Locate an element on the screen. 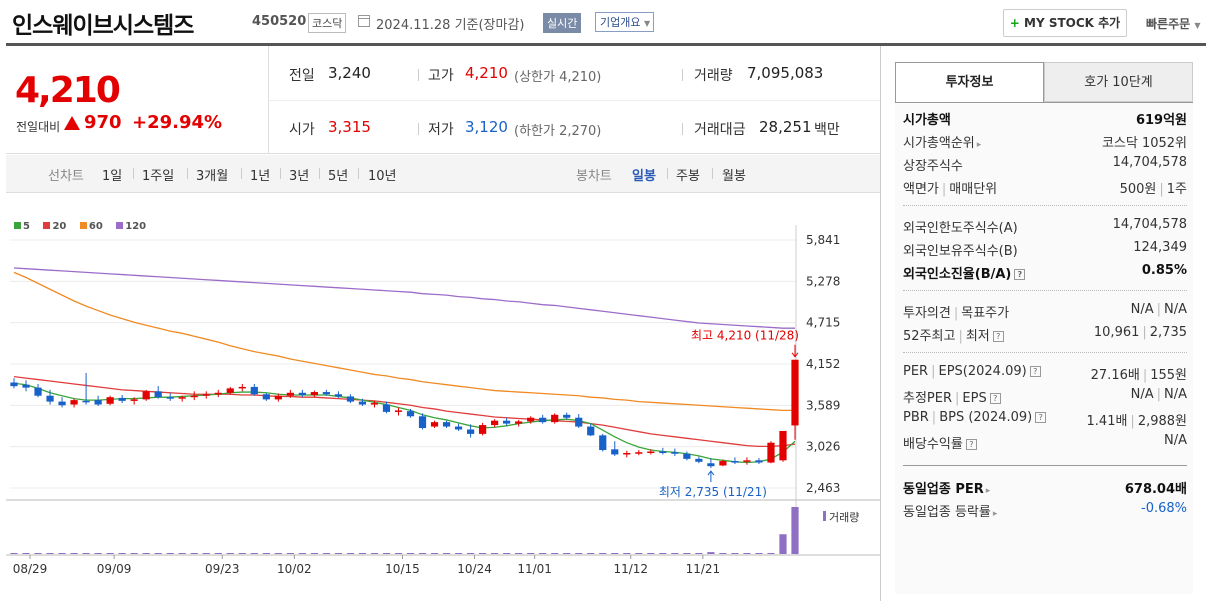 This screenshot has width=1211, height=601. volume-value: 7,095,083 is located at coordinates (785, 73).